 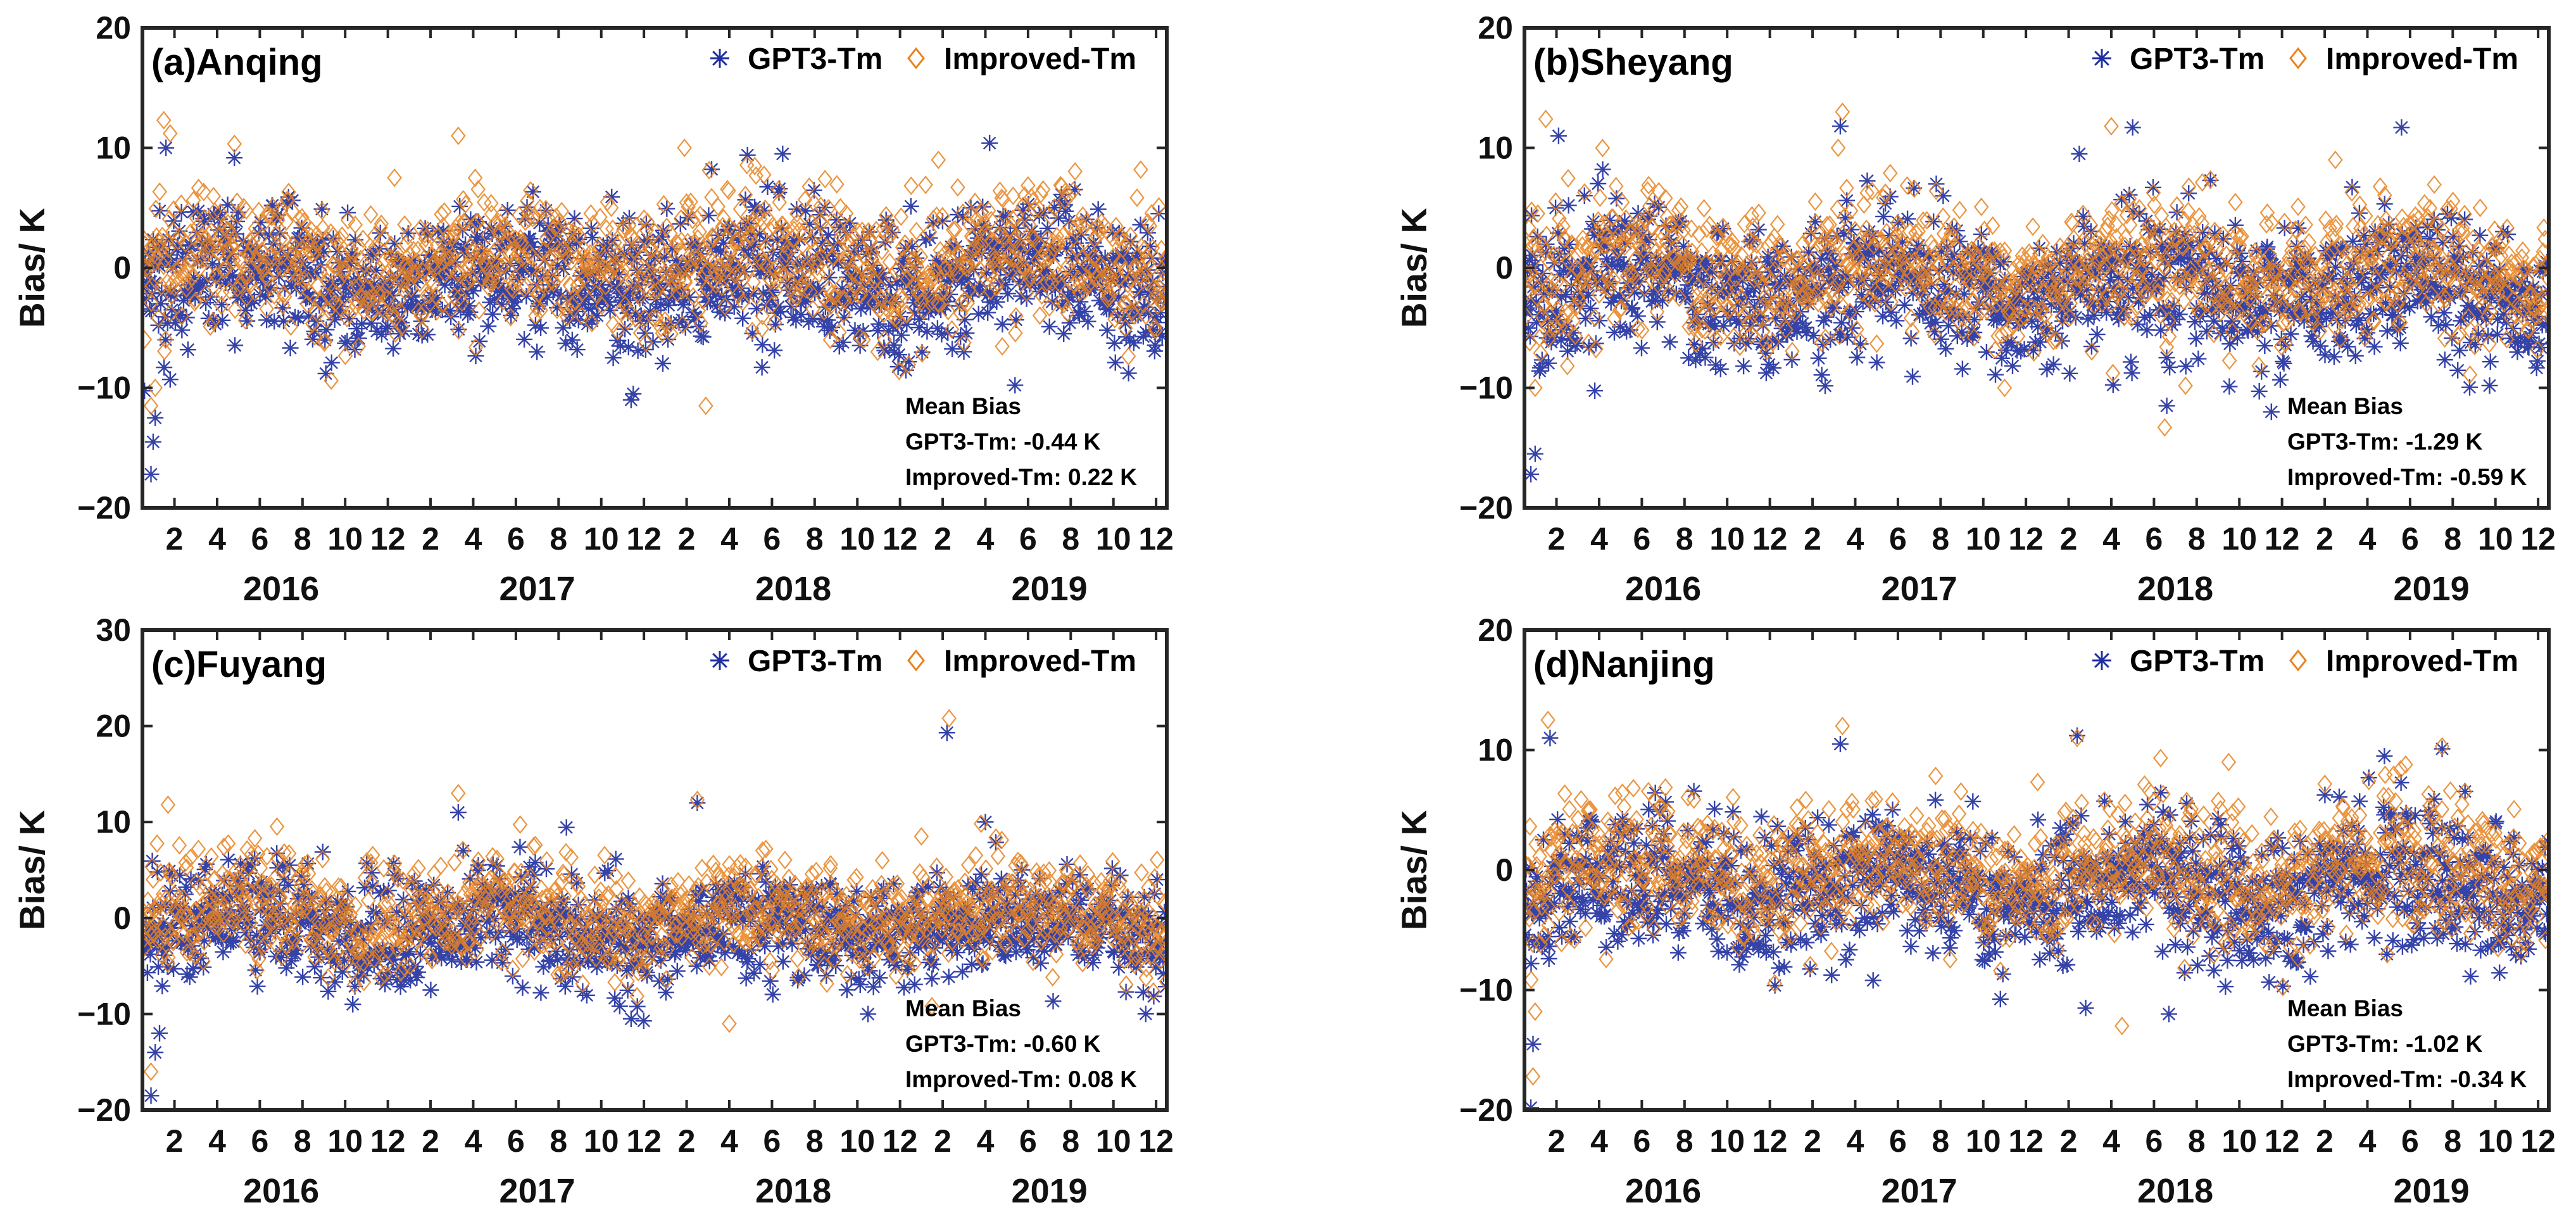 I want to click on legend-label-gpt3: GPT3-Tm, so click(x=815, y=59).